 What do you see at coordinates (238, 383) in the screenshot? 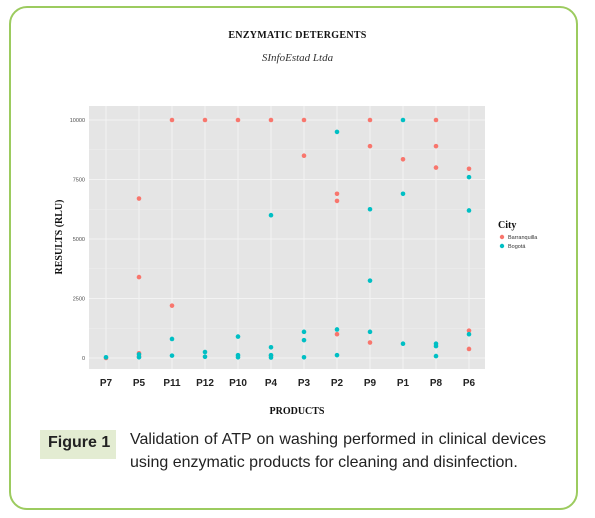
I see `x-tick-label: P10` at bounding box center [238, 383].